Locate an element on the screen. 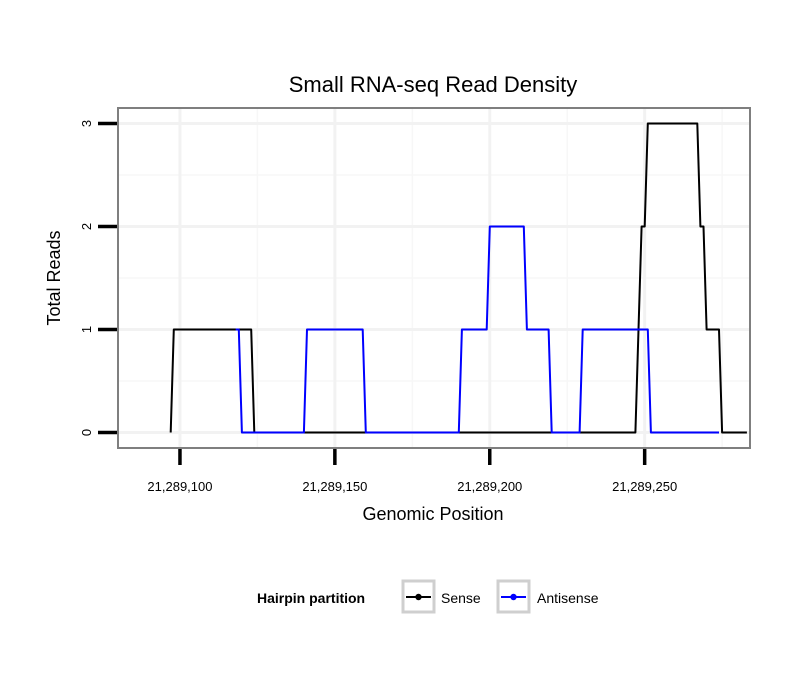  y-axis-title: Total Reads is located at coordinates (54, 277).